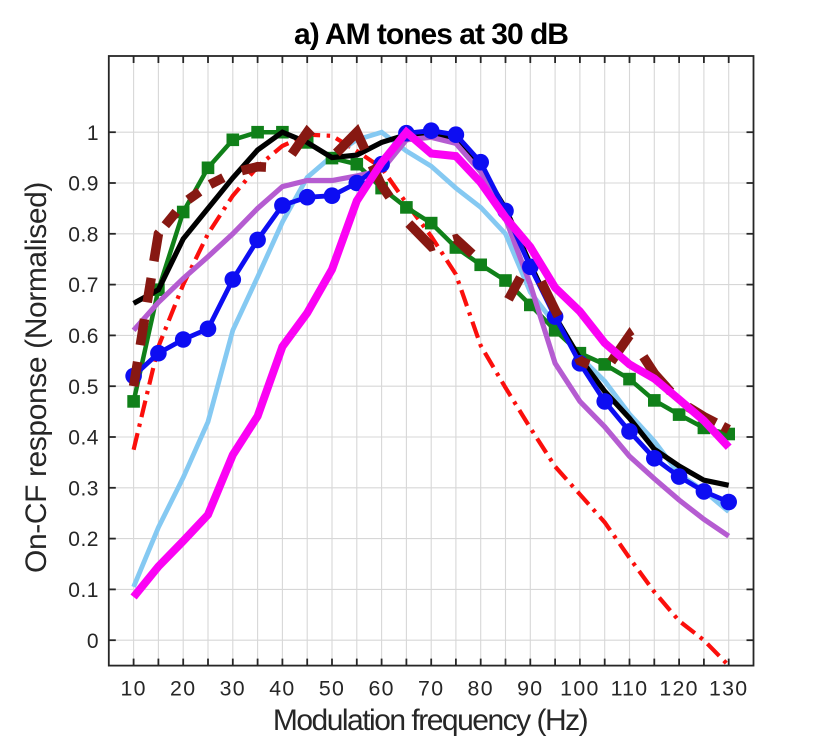 This screenshot has height=755, width=833. I want to click on svg-text: 130, so click(728, 688).